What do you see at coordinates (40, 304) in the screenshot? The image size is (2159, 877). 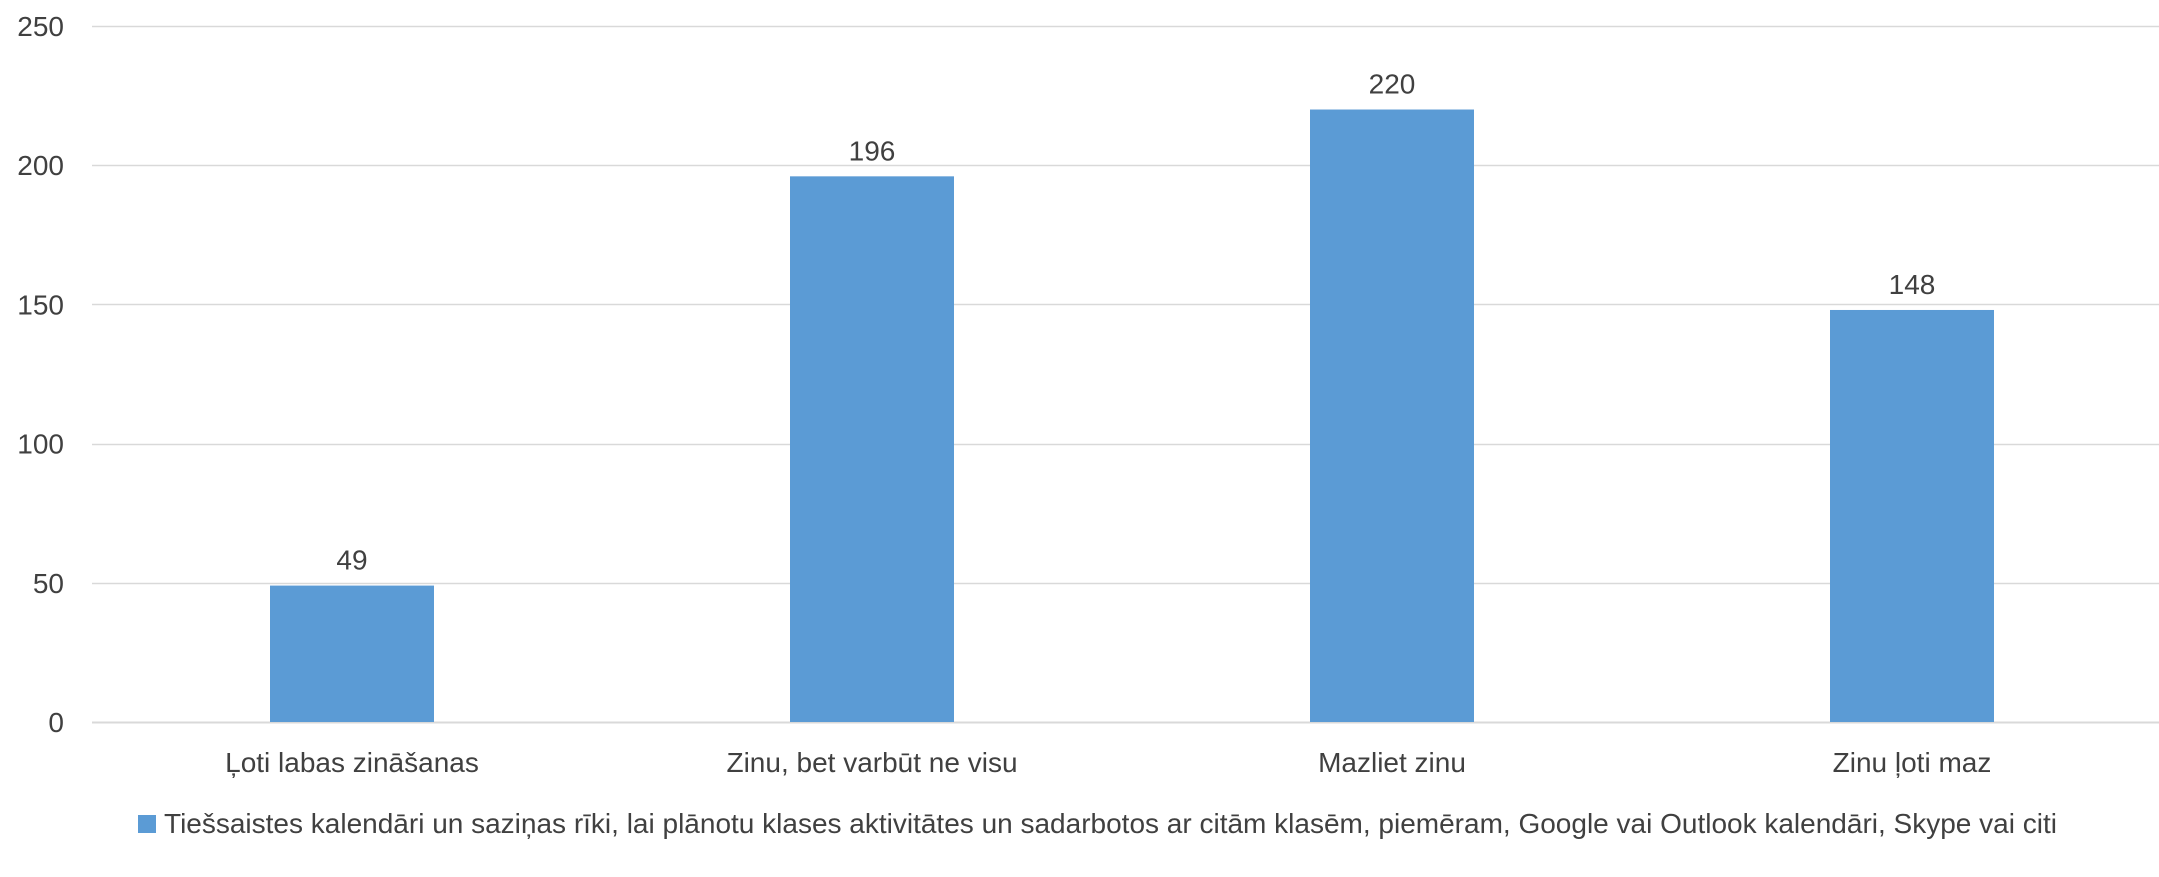 I see `y-tick-label: 150` at bounding box center [40, 304].